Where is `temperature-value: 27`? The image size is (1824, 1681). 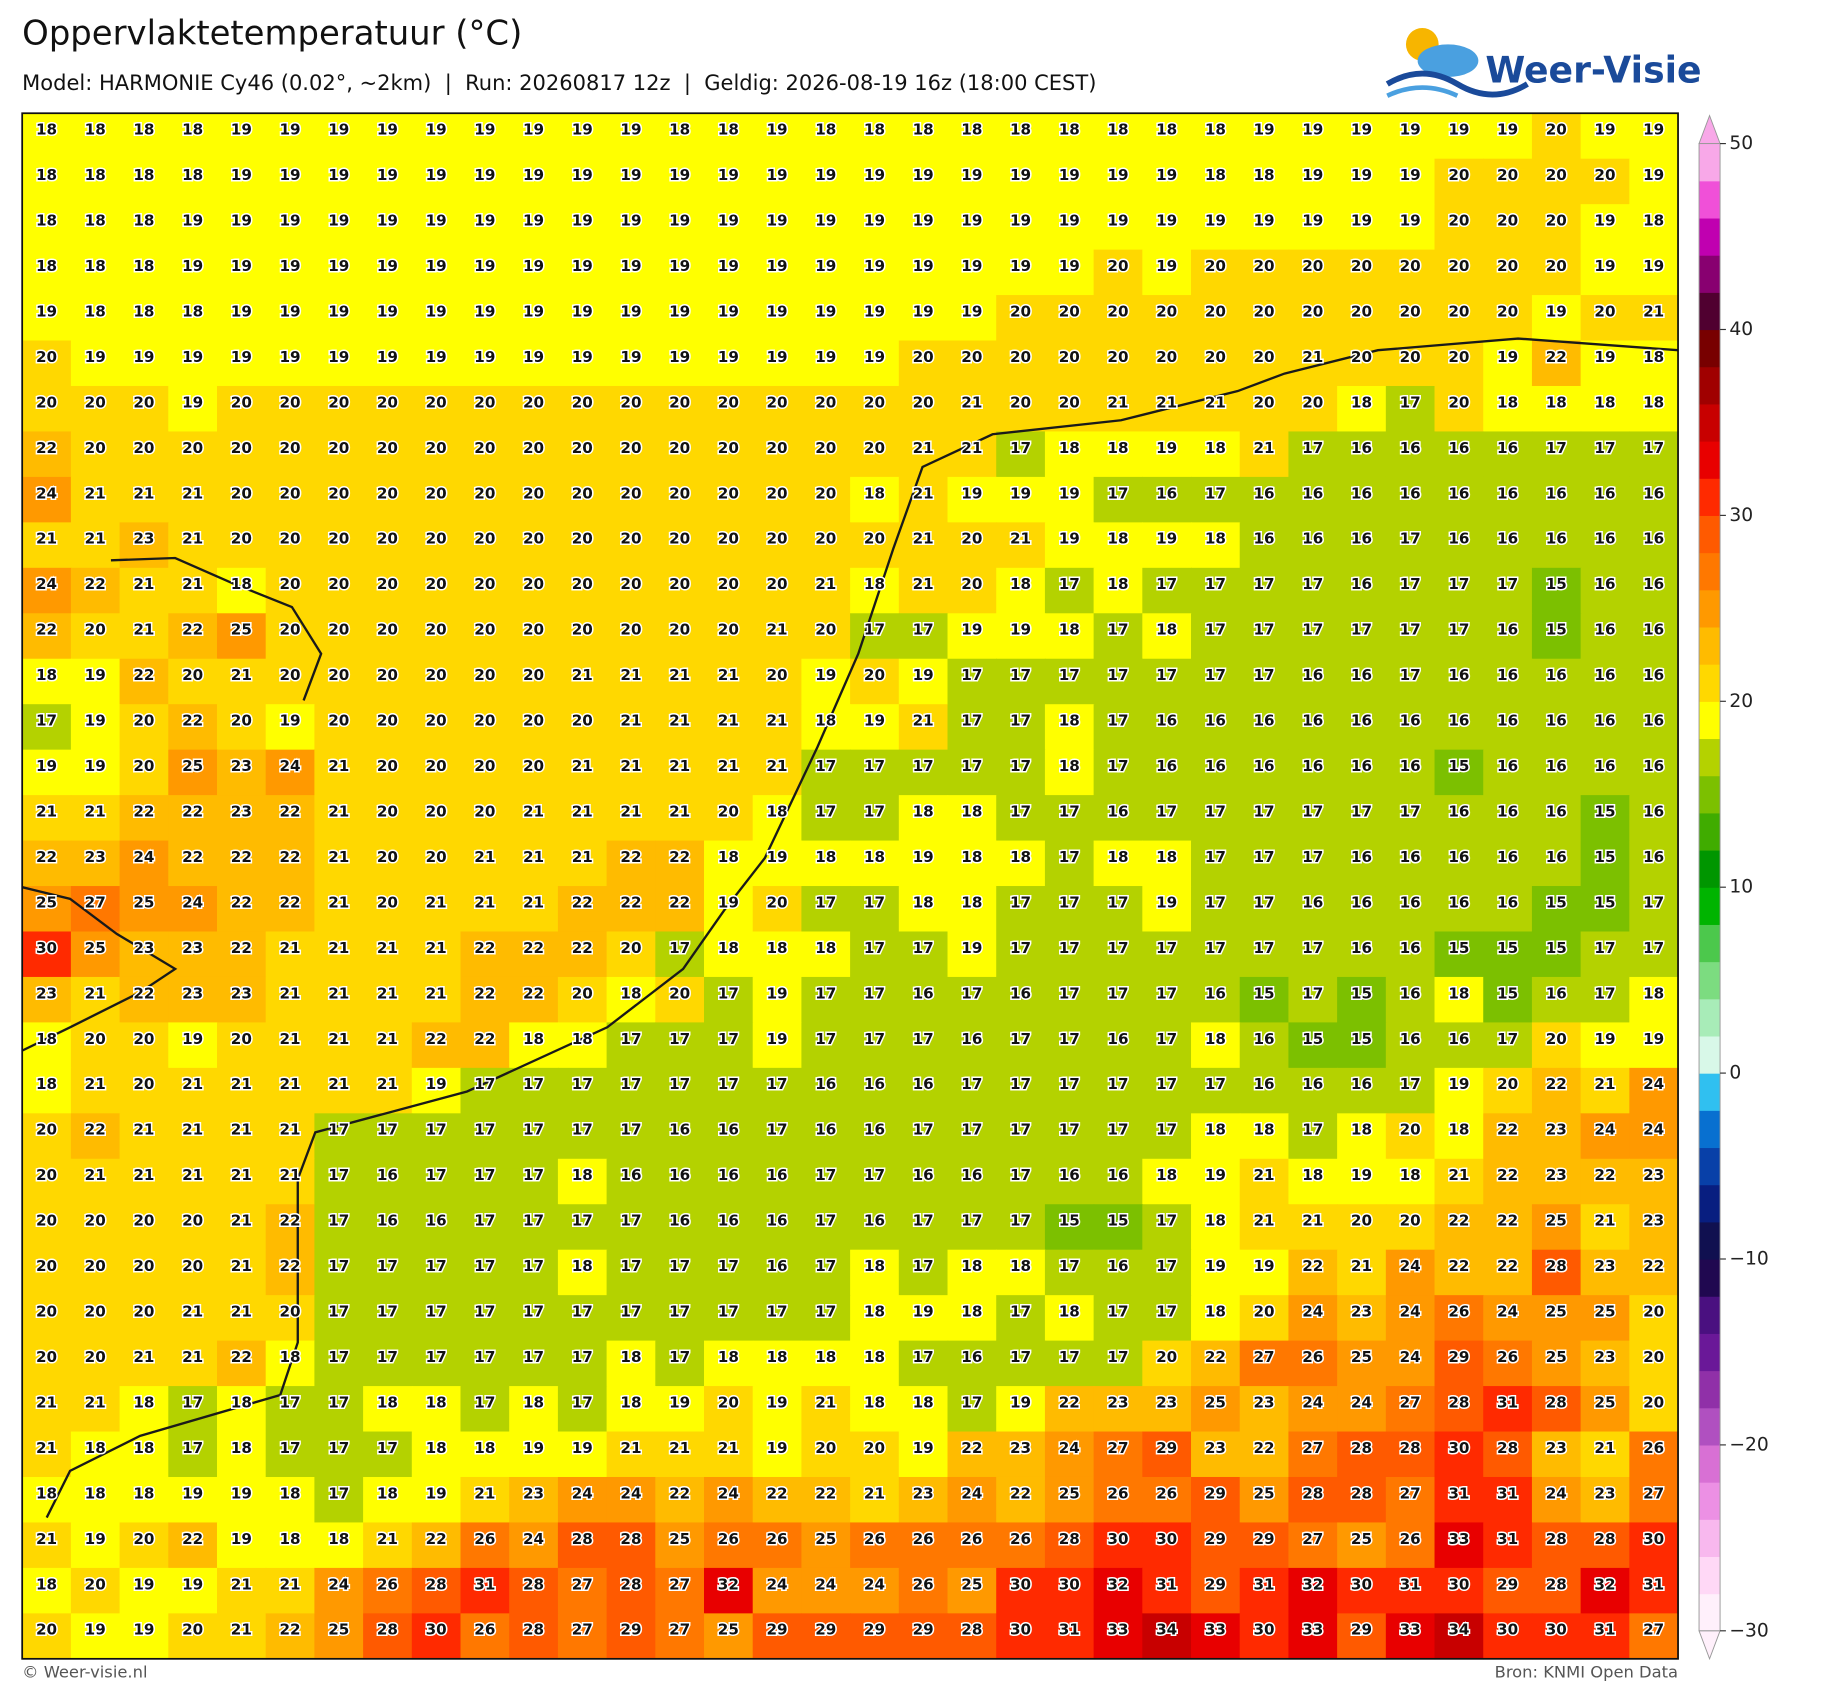 temperature-value: 27 is located at coordinates (1410, 1493).